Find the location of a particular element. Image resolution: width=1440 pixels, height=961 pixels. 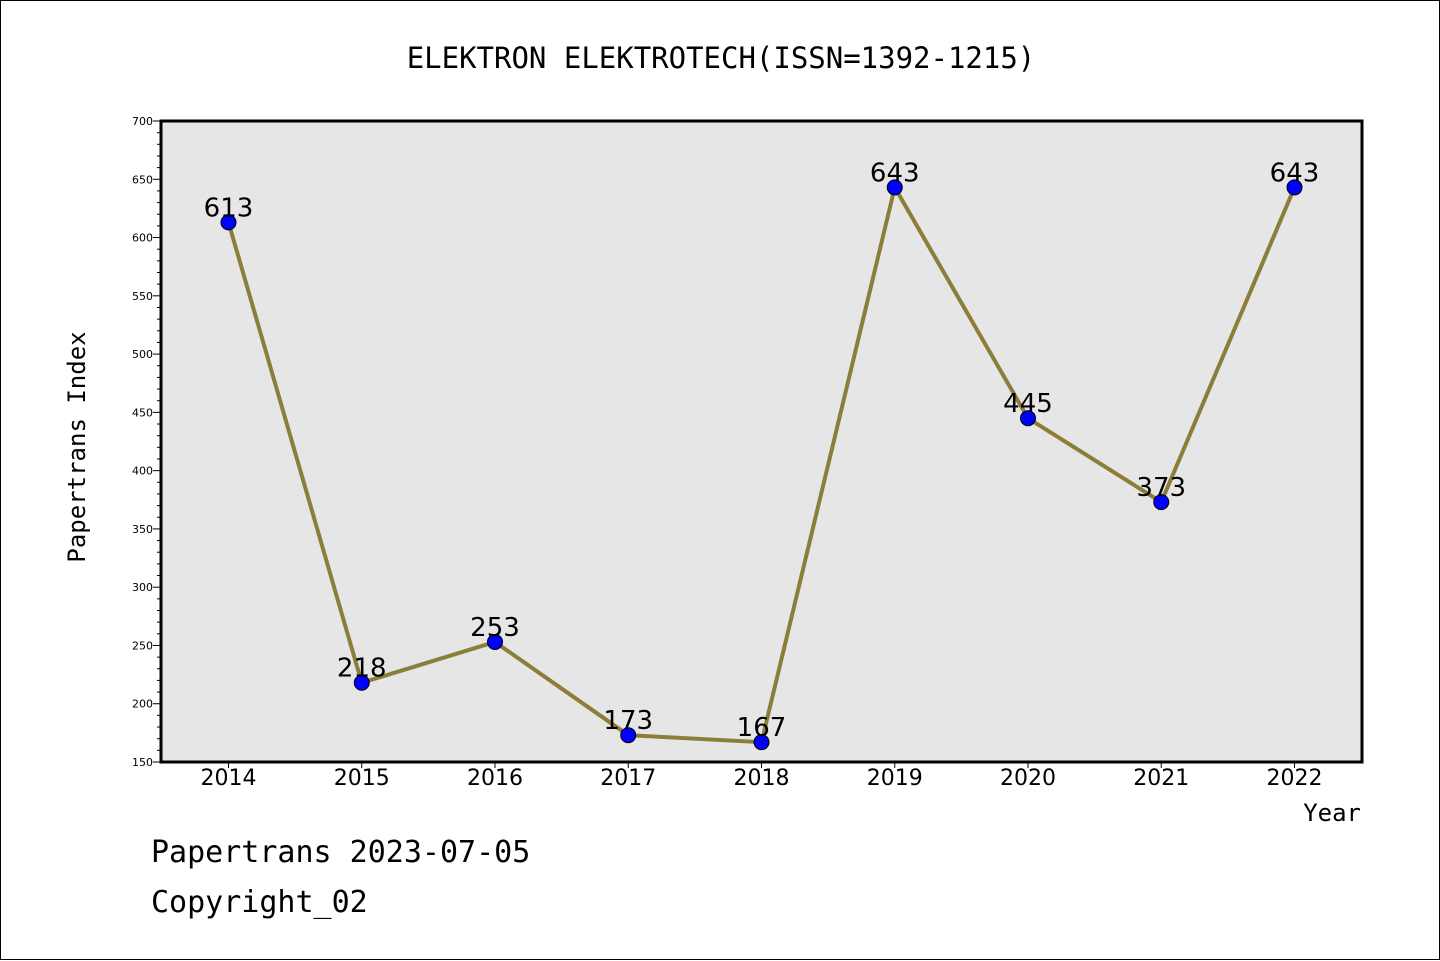

y-tick-label: 650 is located at coordinates (142, 179).